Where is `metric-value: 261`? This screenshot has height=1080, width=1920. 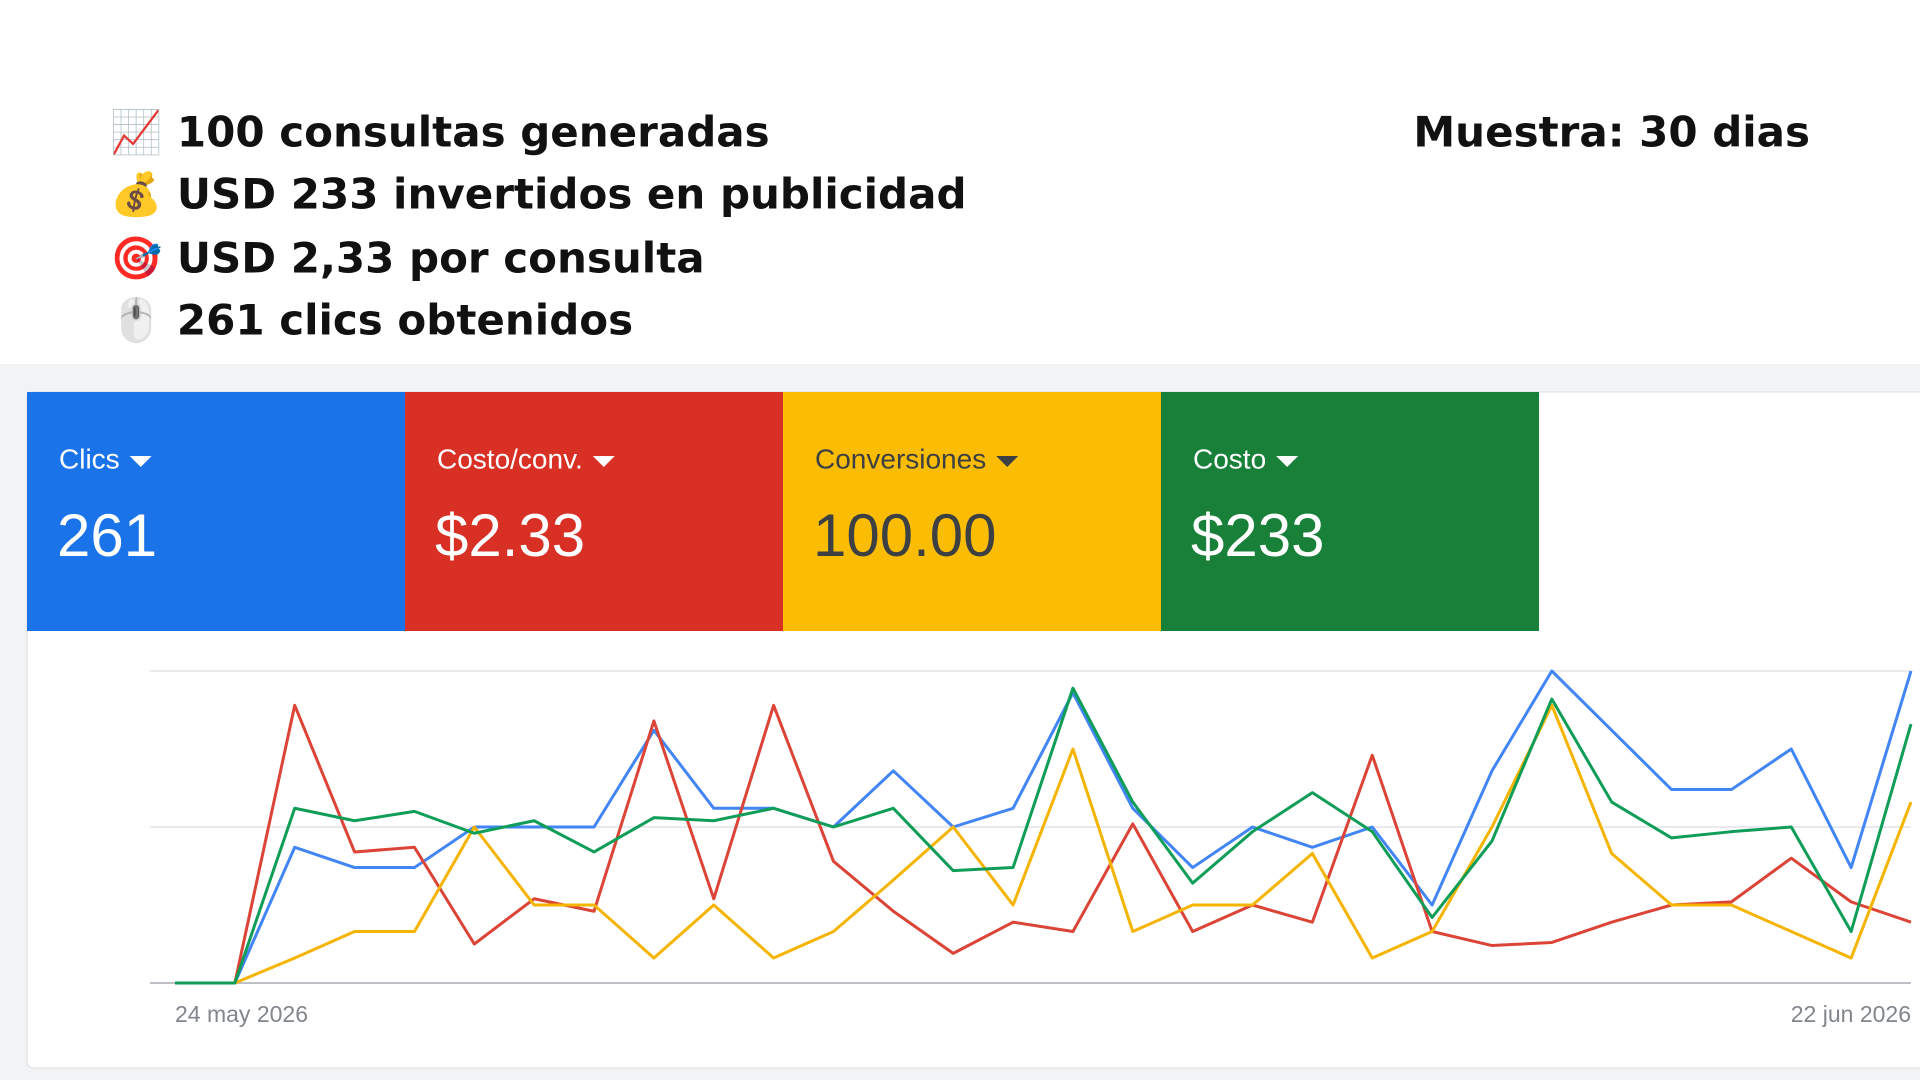
metric-value: 261 is located at coordinates (107, 535).